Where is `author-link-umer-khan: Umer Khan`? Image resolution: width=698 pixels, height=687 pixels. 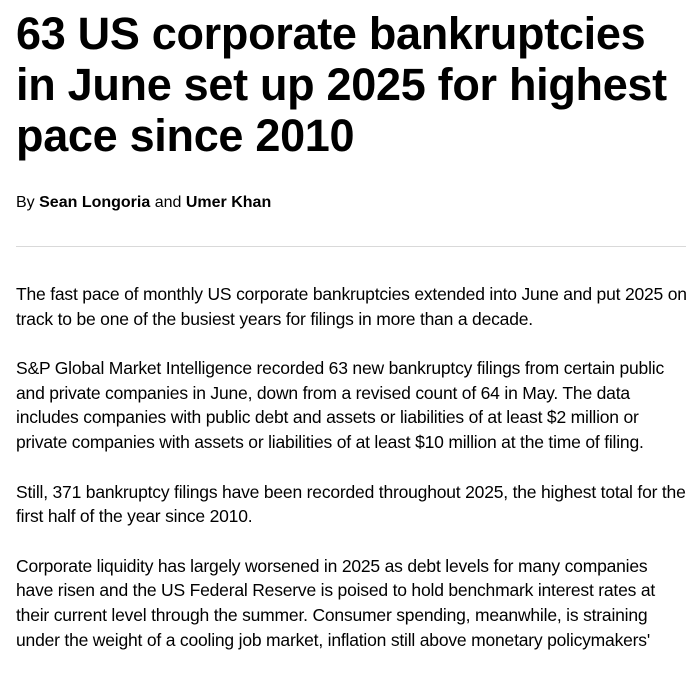
author-link-umer-khan: Umer Khan is located at coordinates (228, 202).